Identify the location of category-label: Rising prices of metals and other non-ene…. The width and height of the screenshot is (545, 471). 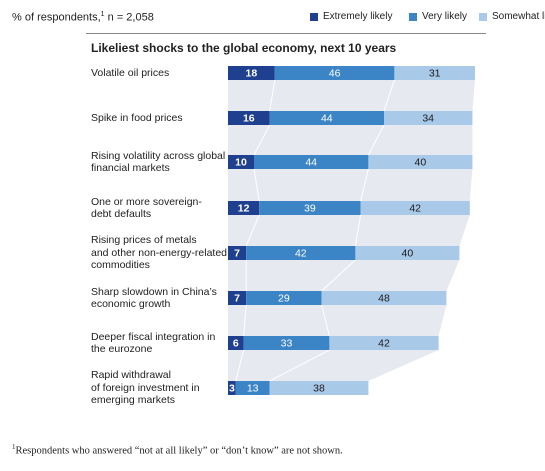
(161, 253).